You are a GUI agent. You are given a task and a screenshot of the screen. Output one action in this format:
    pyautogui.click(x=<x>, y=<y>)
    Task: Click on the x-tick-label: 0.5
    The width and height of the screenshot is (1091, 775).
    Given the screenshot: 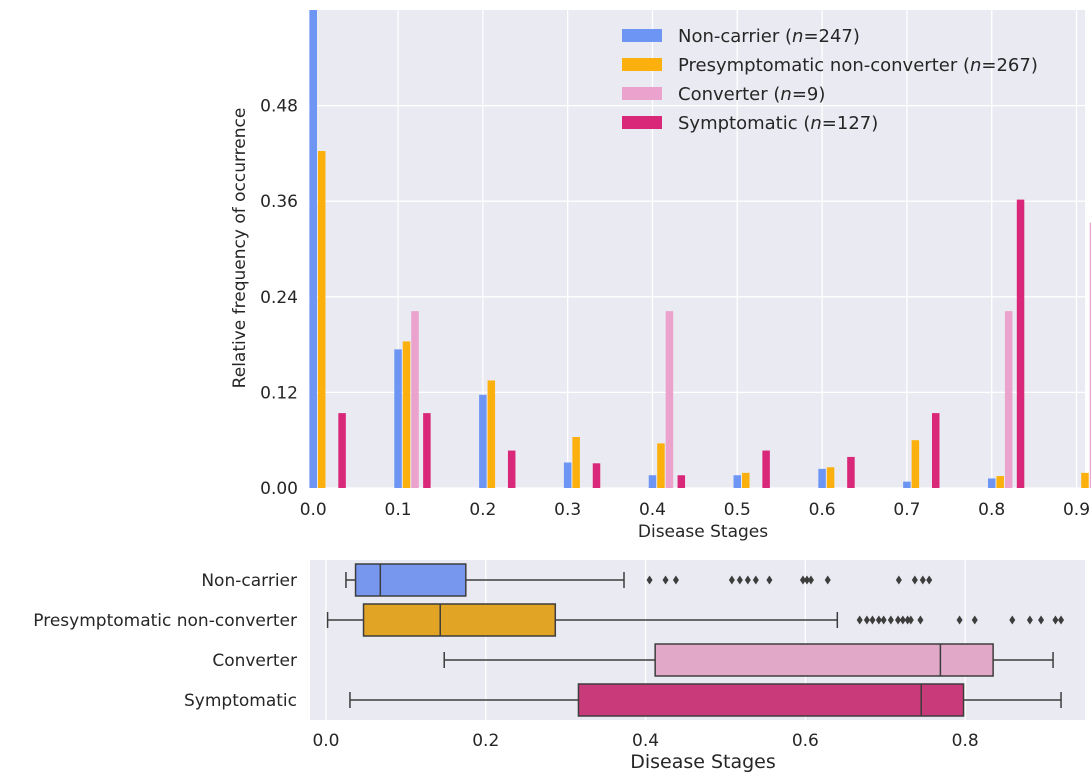 What is the action you would take?
    pyautogui.click(x=737, y=510)
    